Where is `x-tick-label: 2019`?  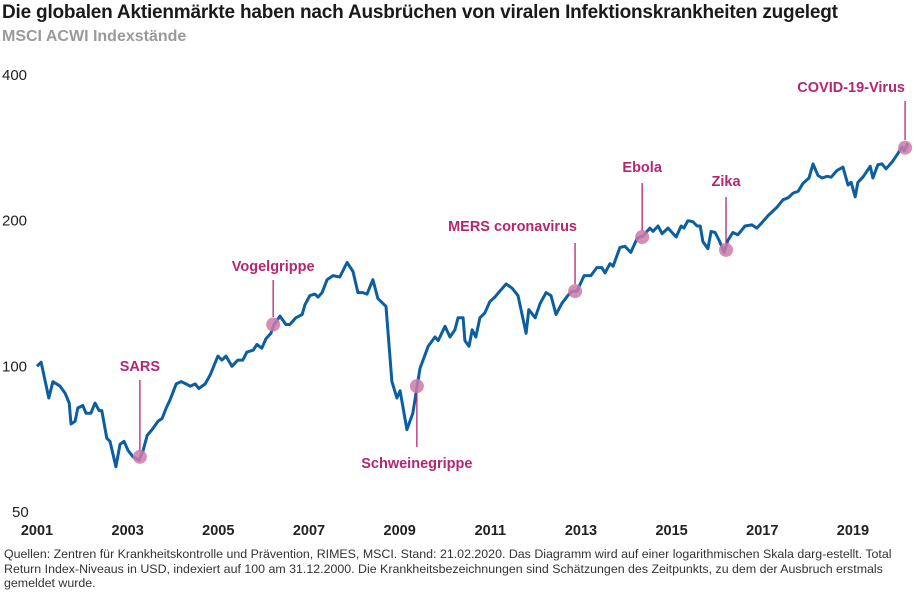 x-tick-label: 2019 is located at coordinates (853, 531).